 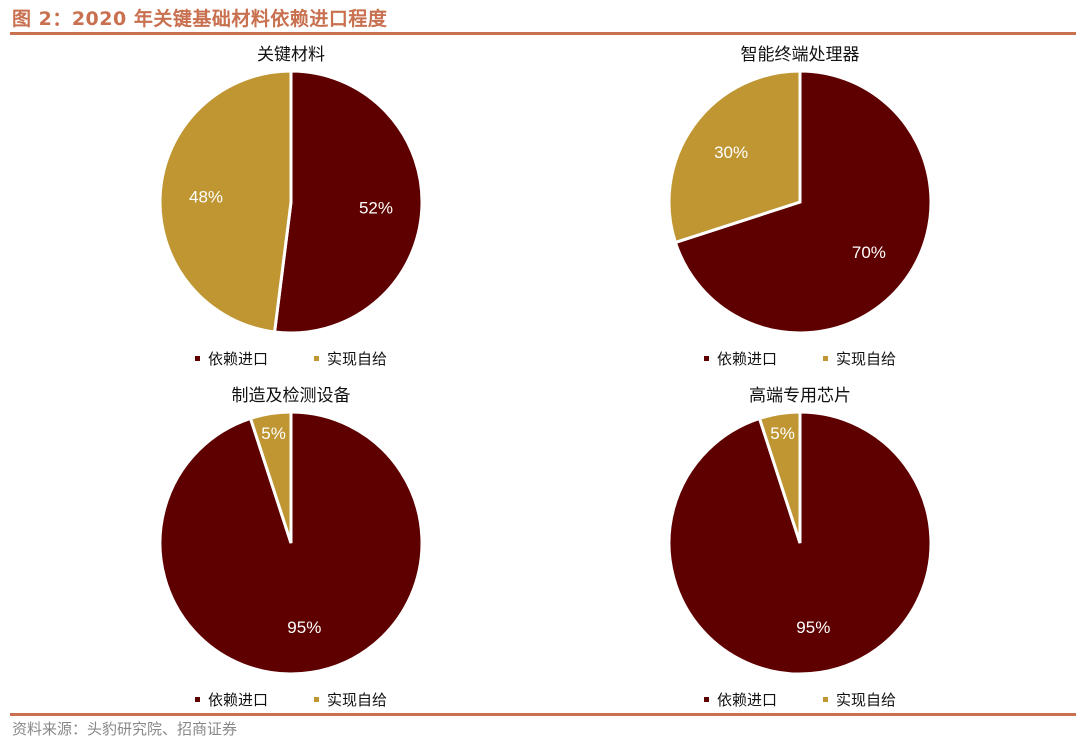 I want to click on pie-chart: 52% 48%, so click(x=291, y=202).